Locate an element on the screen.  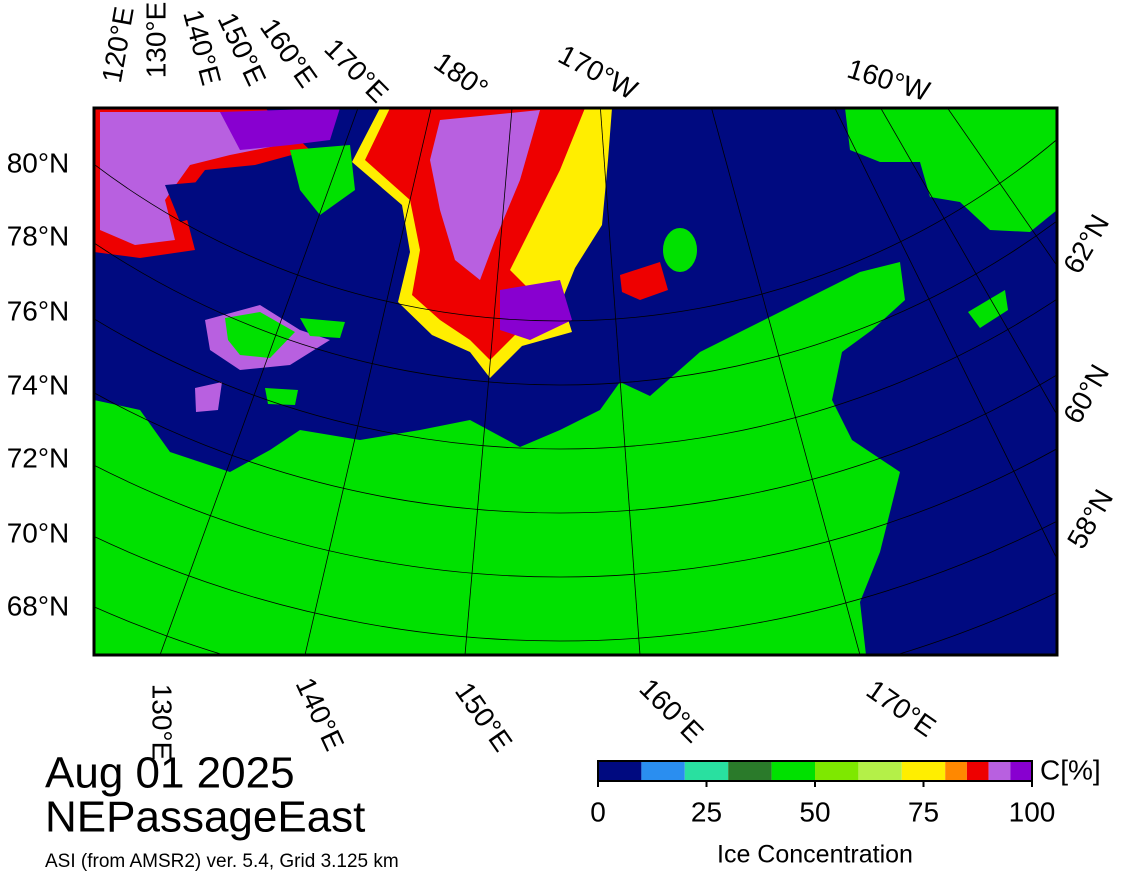
lat-label: 60°N is located at coordinates (1086, 394).